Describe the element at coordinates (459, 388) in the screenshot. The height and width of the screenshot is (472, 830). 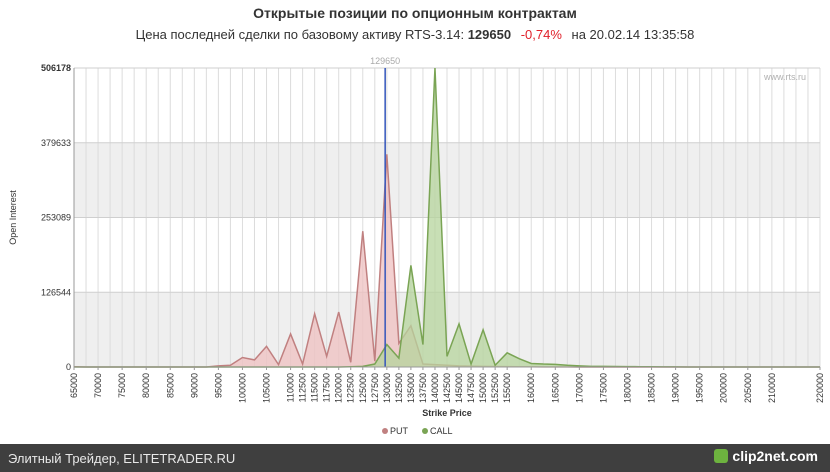
I see `x-tick-label: 145000` at that location.